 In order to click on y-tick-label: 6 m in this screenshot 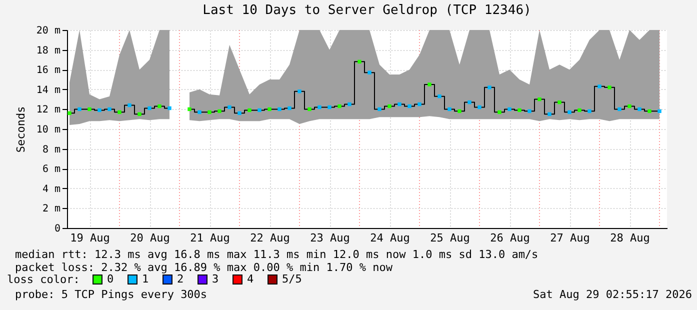, I will do `click(51, 170)`.